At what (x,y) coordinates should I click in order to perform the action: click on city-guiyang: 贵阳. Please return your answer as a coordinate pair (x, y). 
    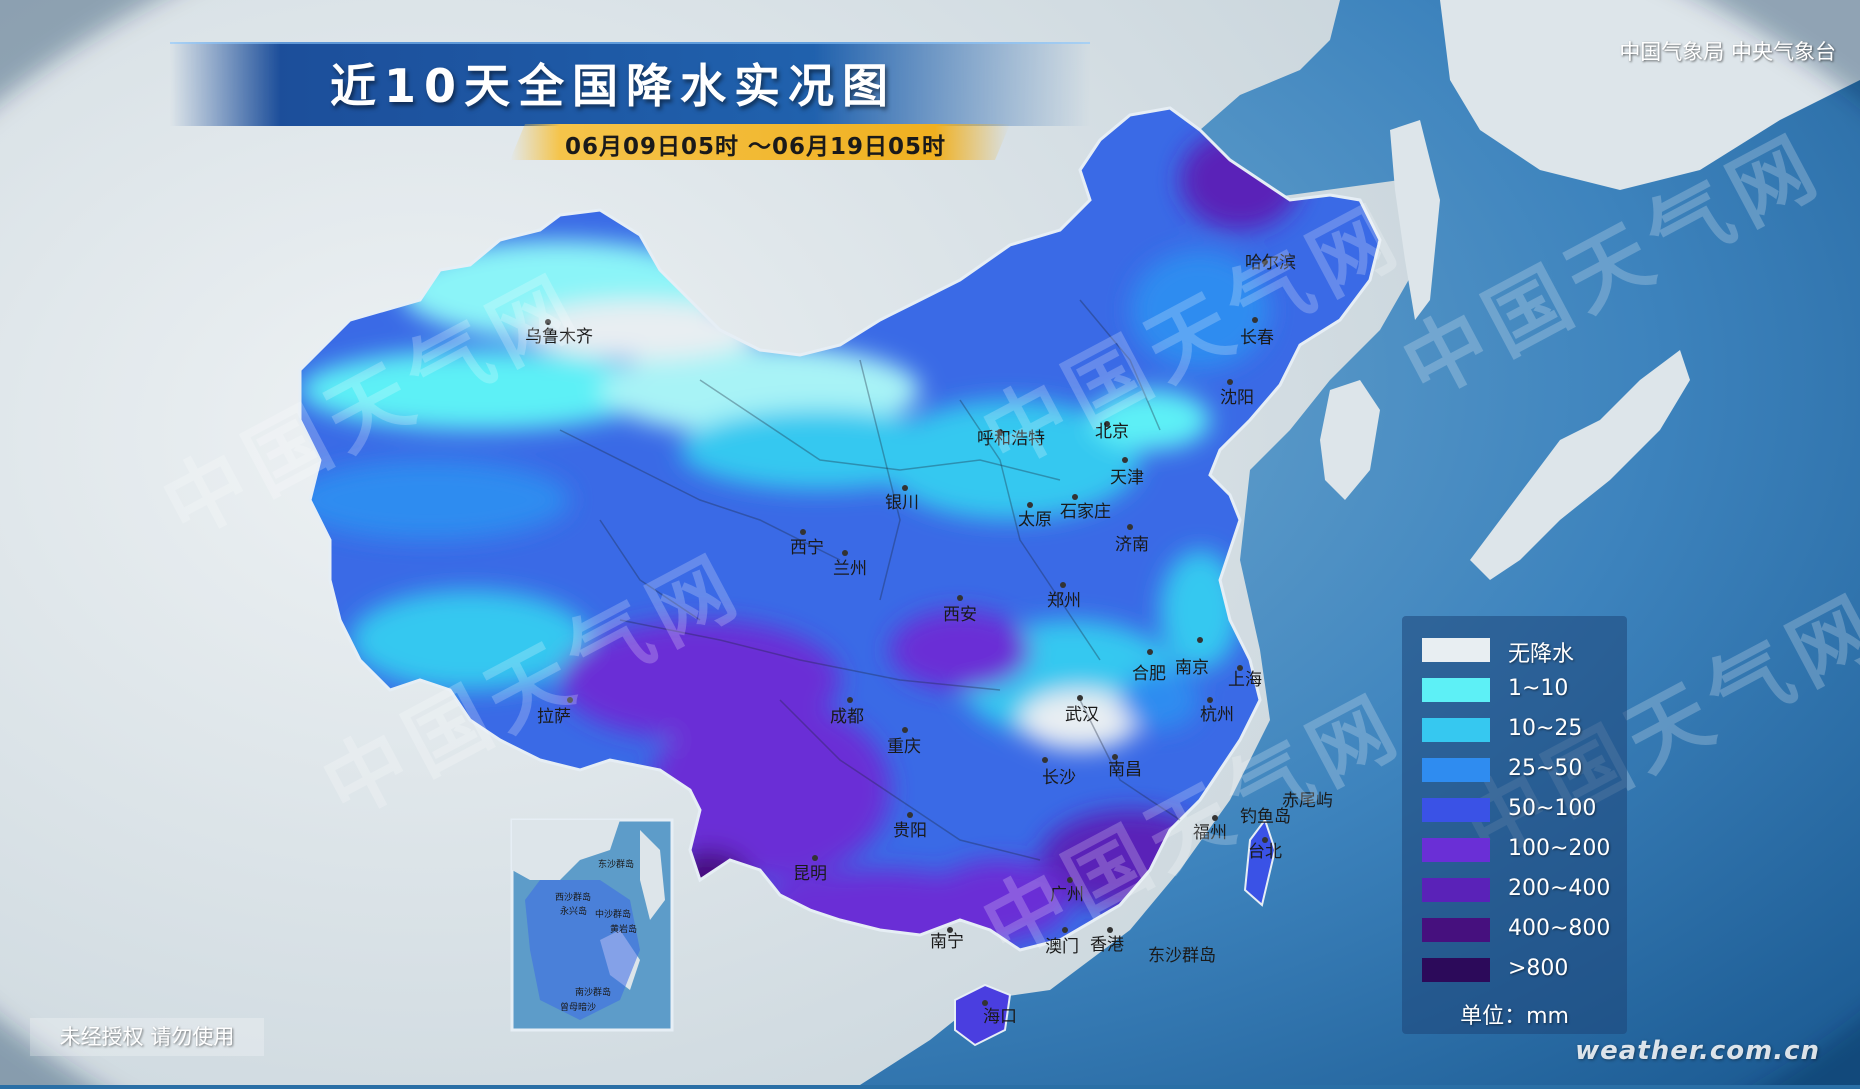
    Looking at the image, I should click on (910, 831).